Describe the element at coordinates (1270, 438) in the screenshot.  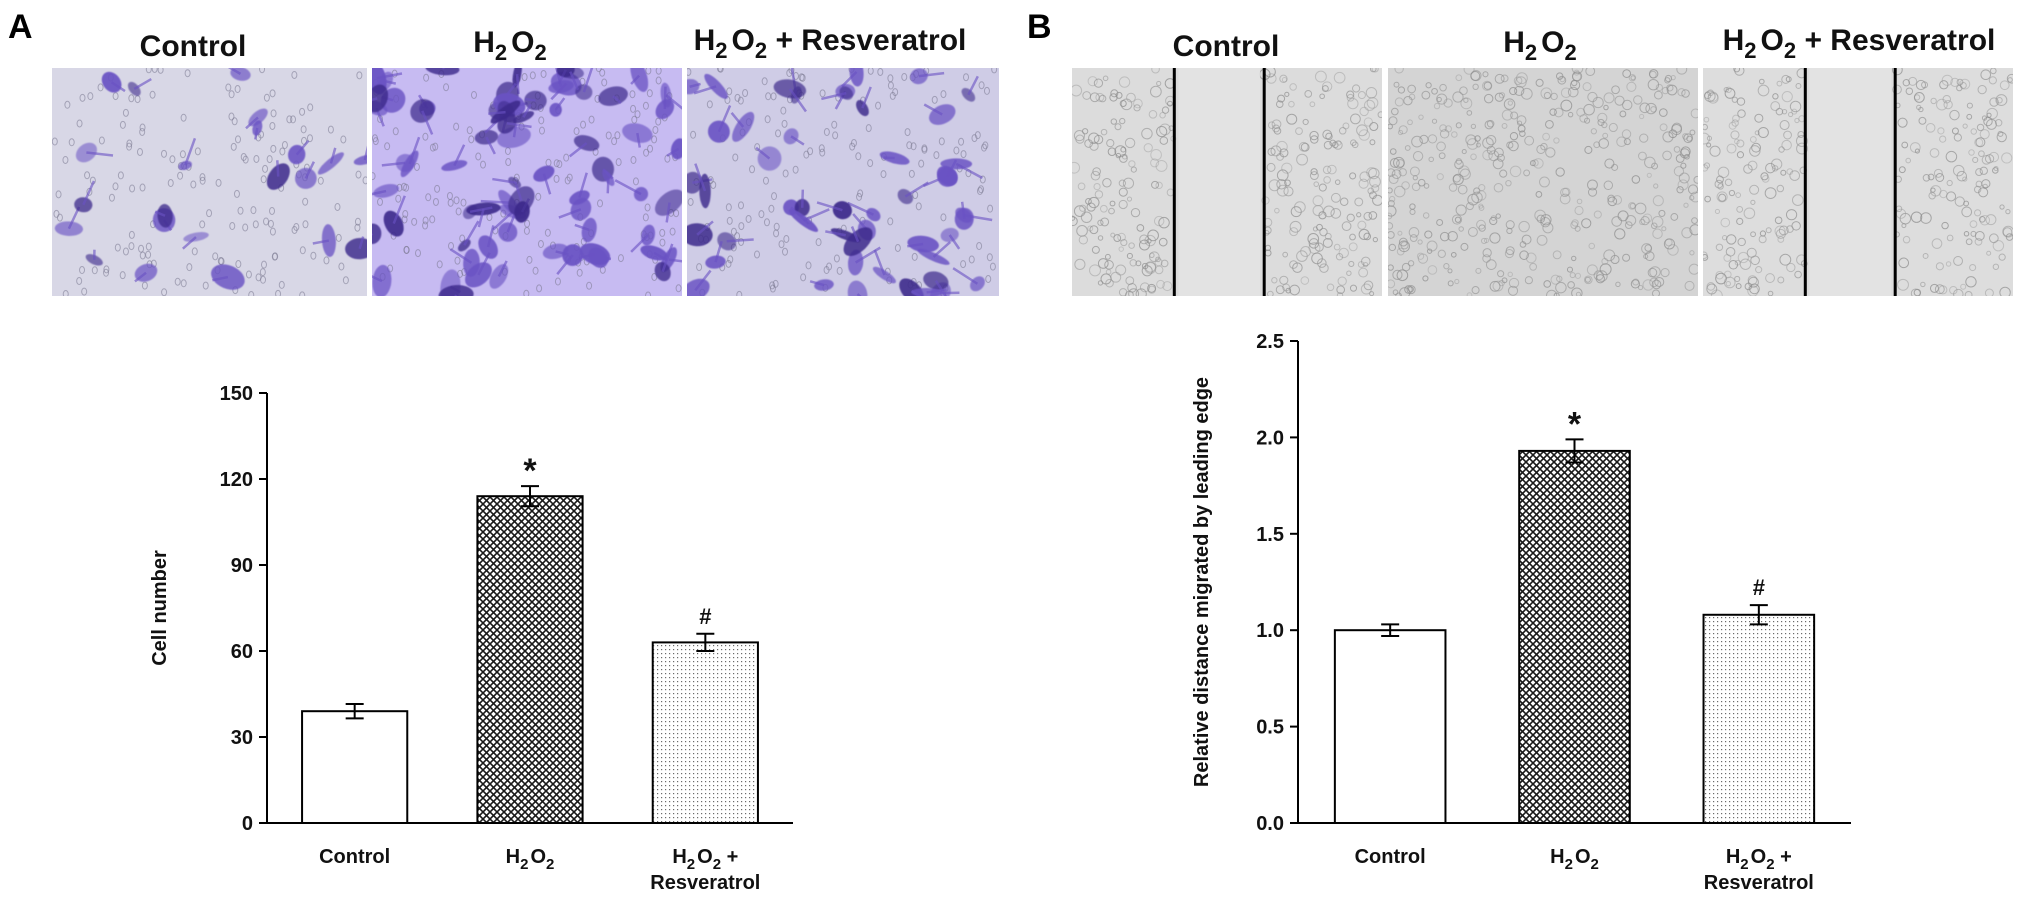
I see `chart-b-ytick-label: 2.0` at that location.